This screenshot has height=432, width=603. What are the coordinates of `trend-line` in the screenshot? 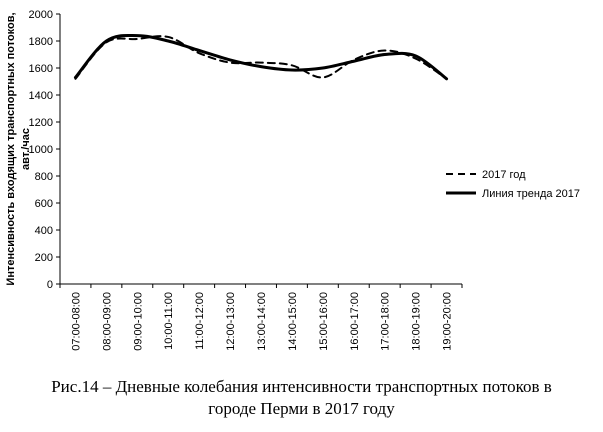 It's located at (261, 57).